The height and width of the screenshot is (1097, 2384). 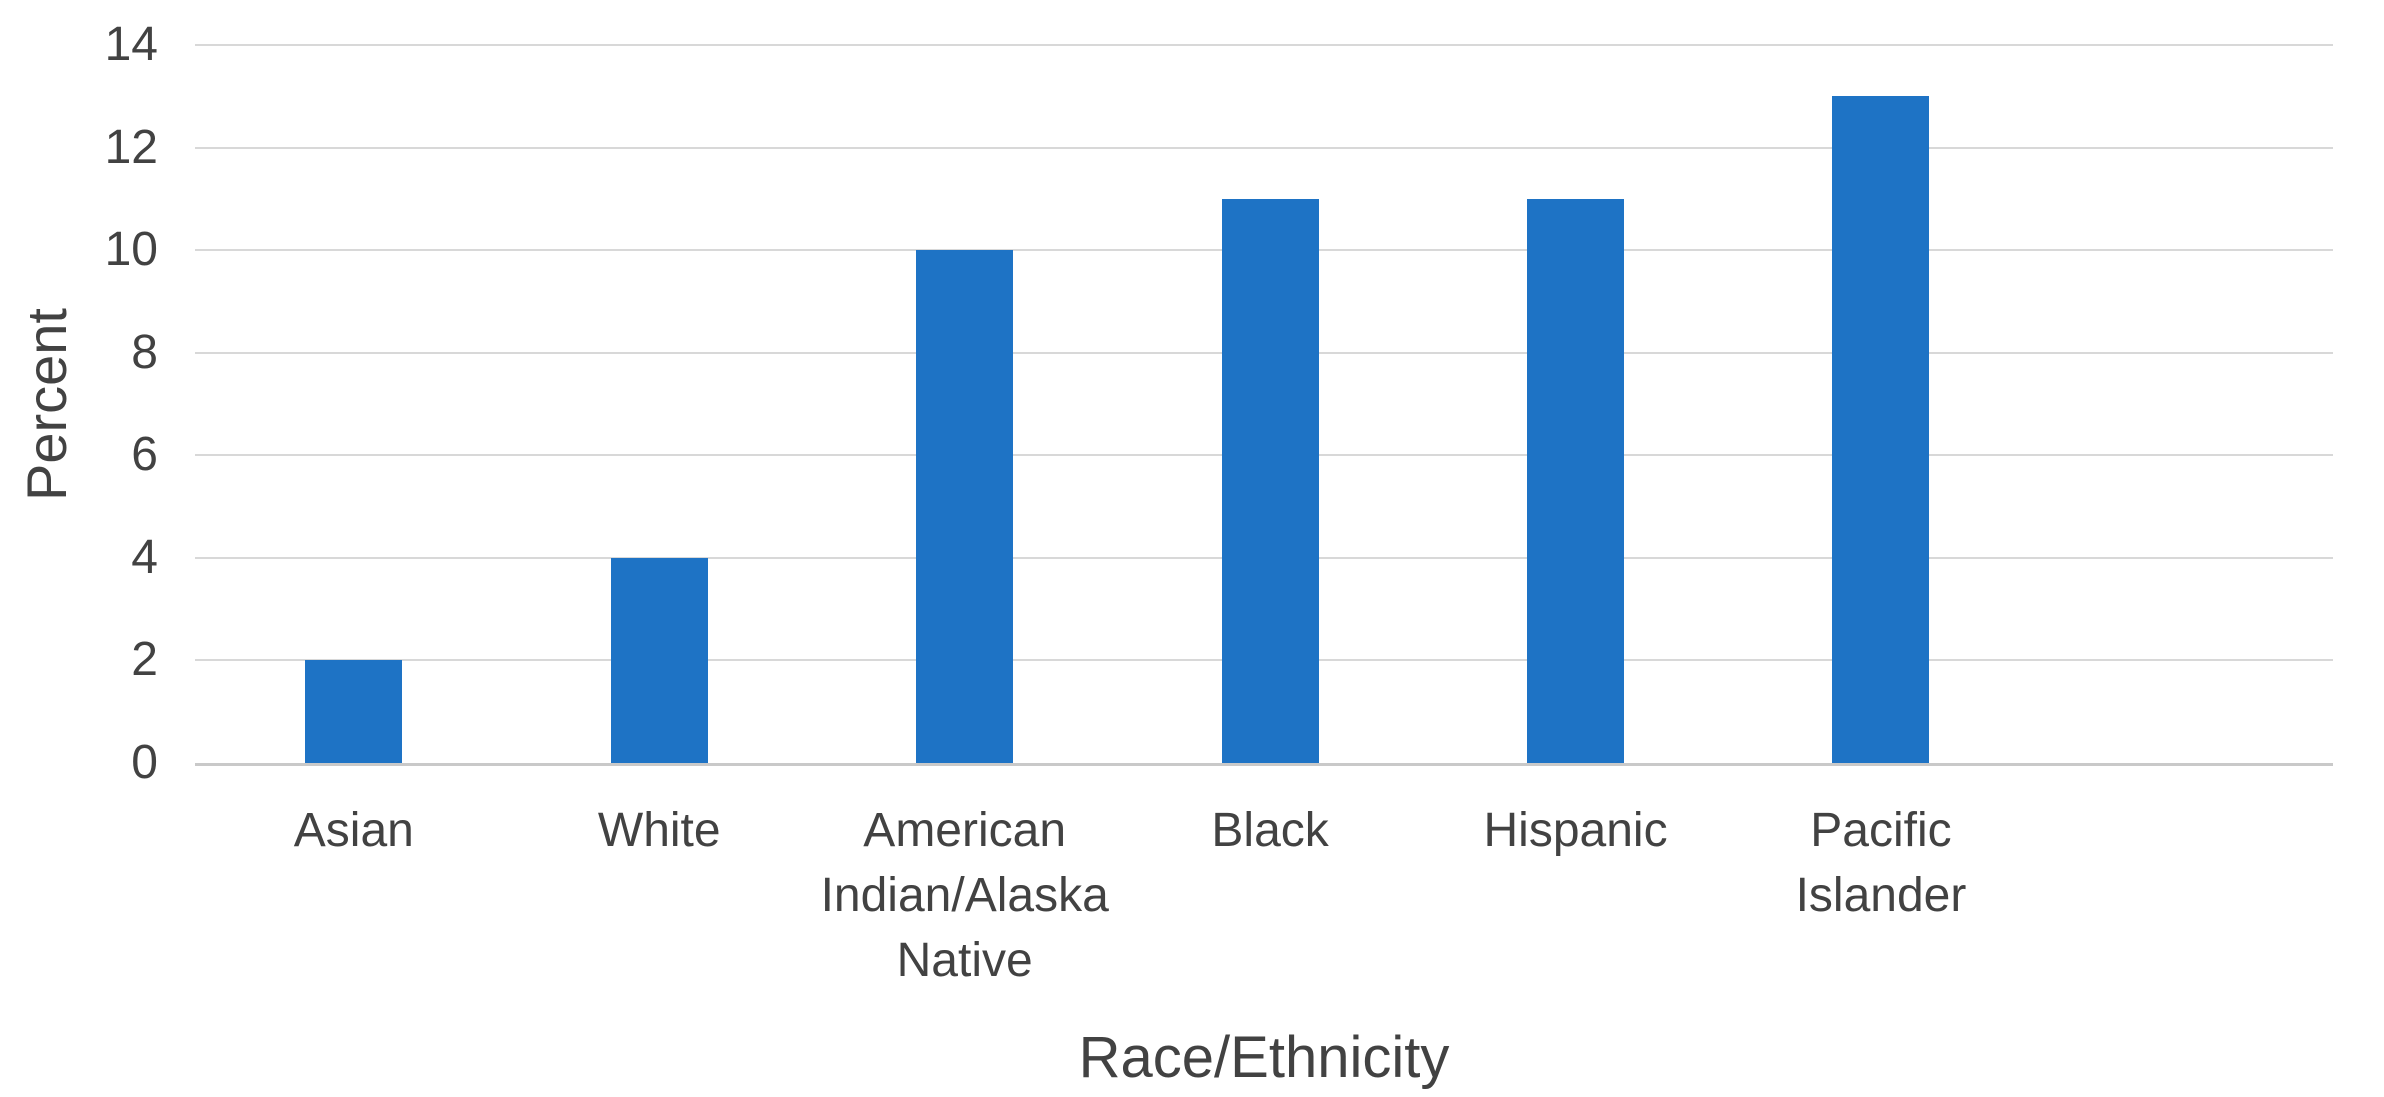 What do you see at coordinates (144, 762) in the screenshot?
I see `y-tick-label-0: 0` at bounding box center [144, 762].